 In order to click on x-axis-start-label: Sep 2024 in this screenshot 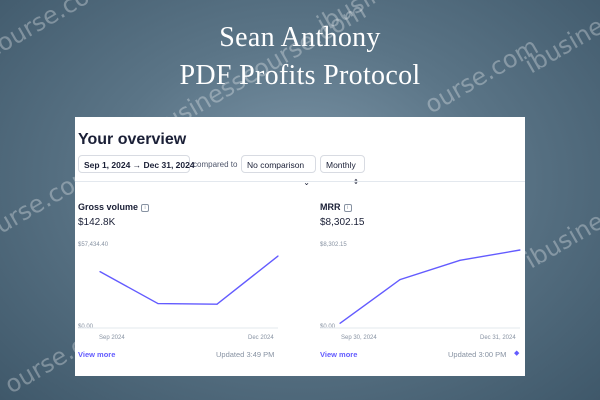, I will do `click(112, 338)`.